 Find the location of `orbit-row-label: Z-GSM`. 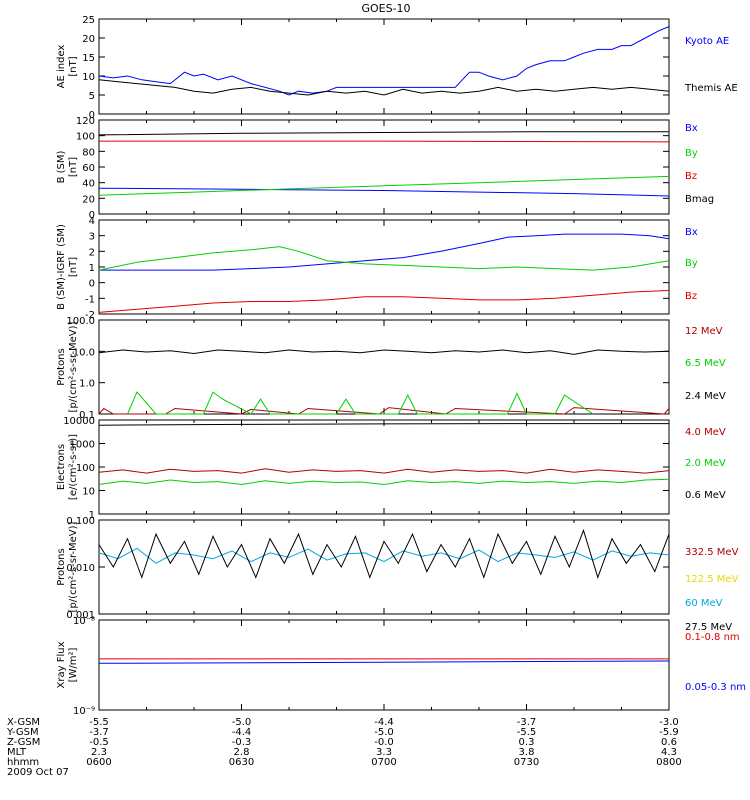

orbit-row-label: Z-GSM is located at coordinates (23, 742).